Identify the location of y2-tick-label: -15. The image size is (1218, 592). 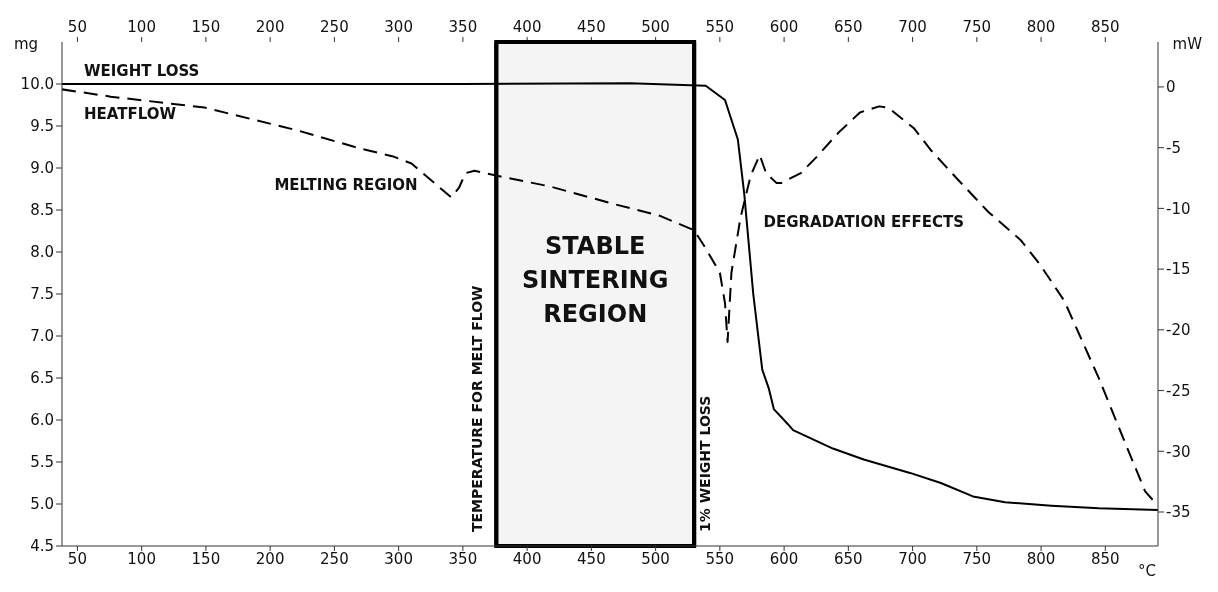
(1178, 269).